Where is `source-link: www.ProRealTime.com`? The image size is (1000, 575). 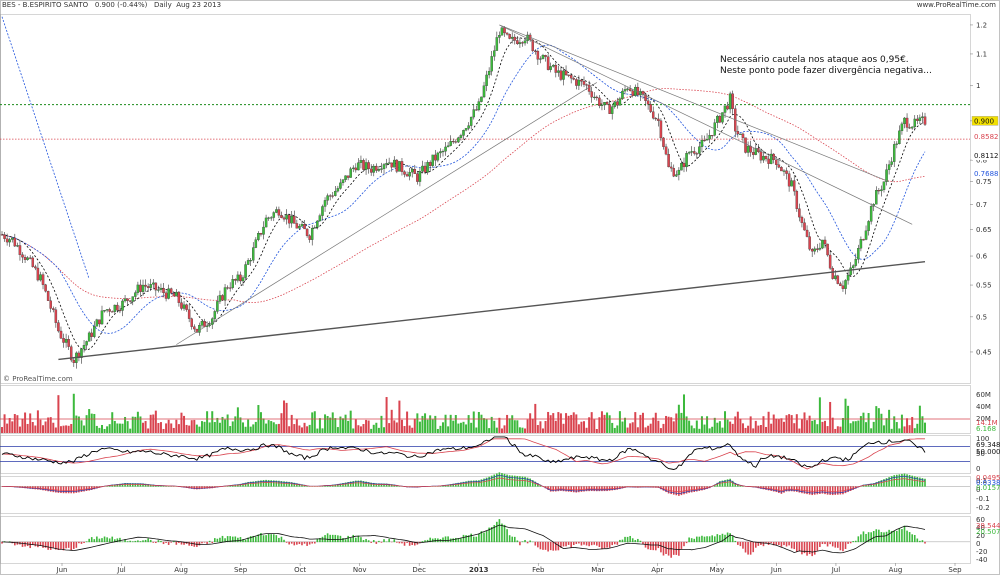
source-link: www.ProRealTime.com is located at coordinates (956, 5).